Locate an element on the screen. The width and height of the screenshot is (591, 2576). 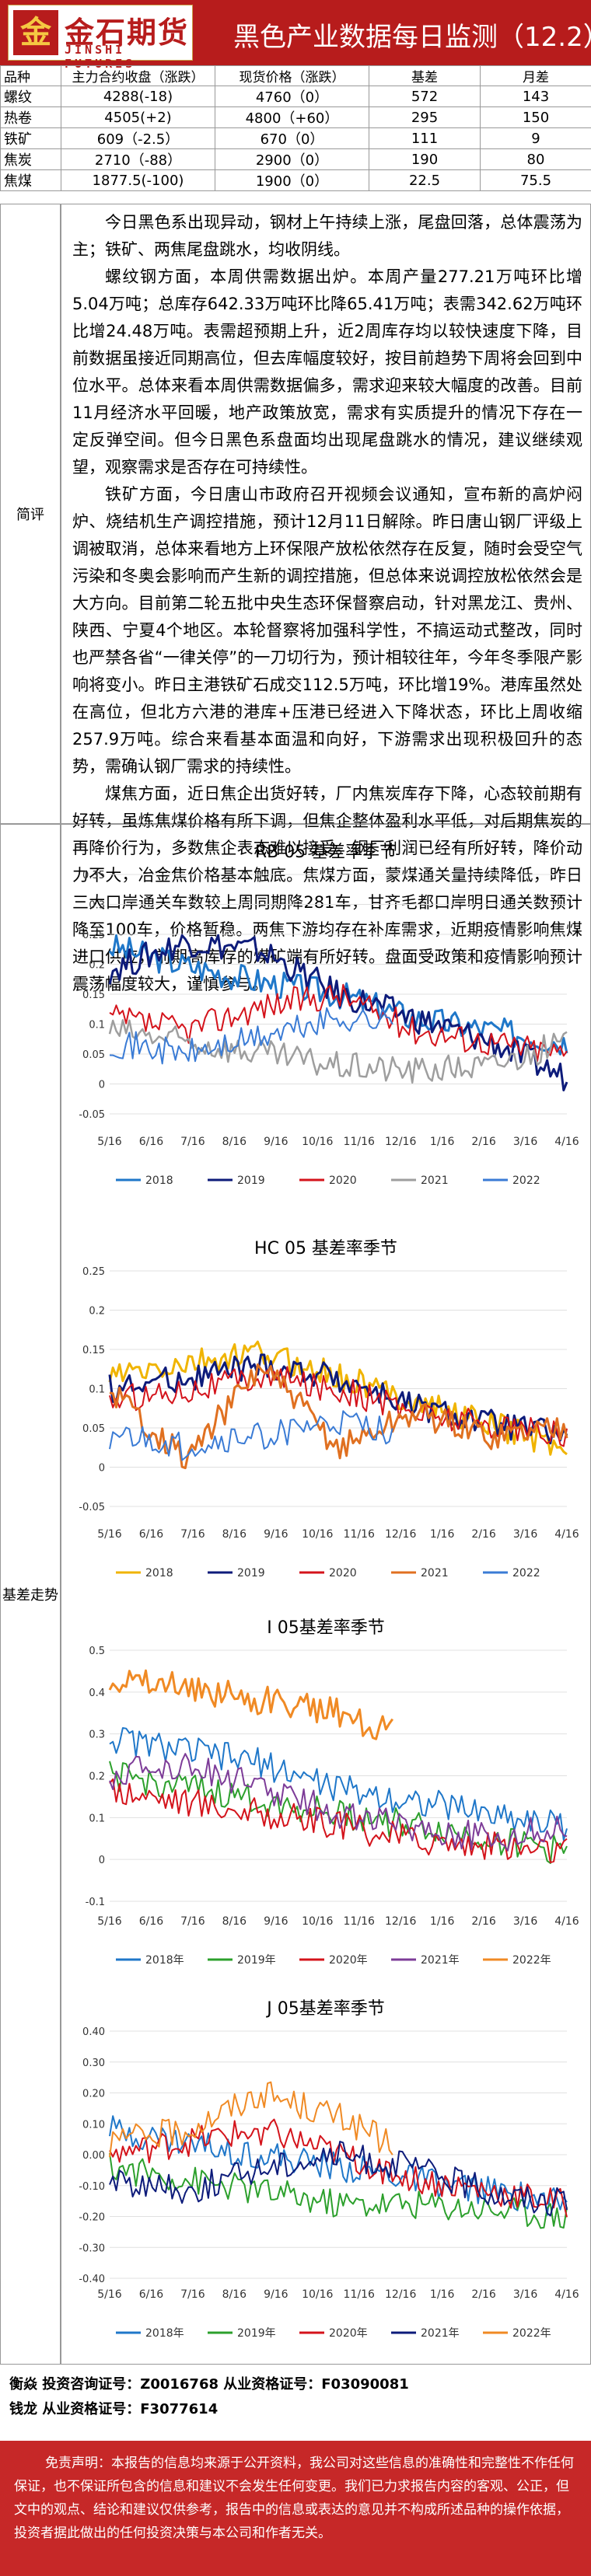
chart-title: HC 05 基差率季节 is located at coordinates (325, 1248).